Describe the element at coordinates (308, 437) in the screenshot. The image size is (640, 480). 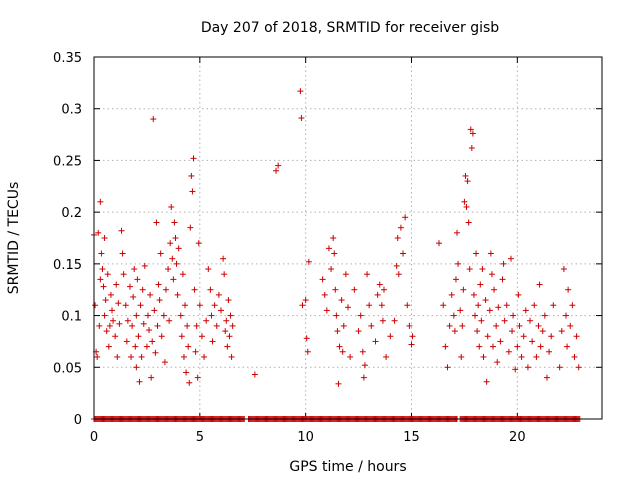
I see `x-tick-labels: 0 5 10 15 20` at that location.